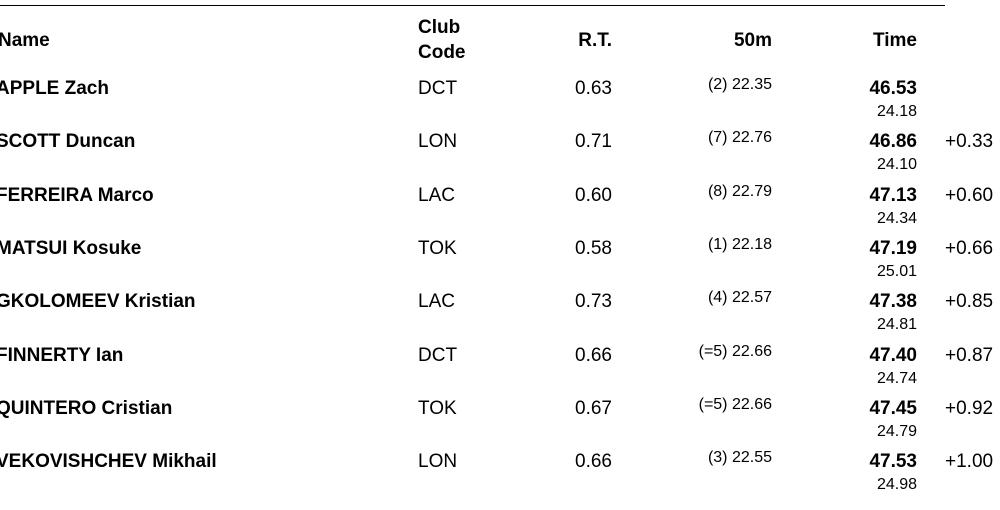 The width and height of the screenshot is (1000, 510). Describe the element at coordinates (439, 27) in the screenshot. I see `header-club: Club` at that location.